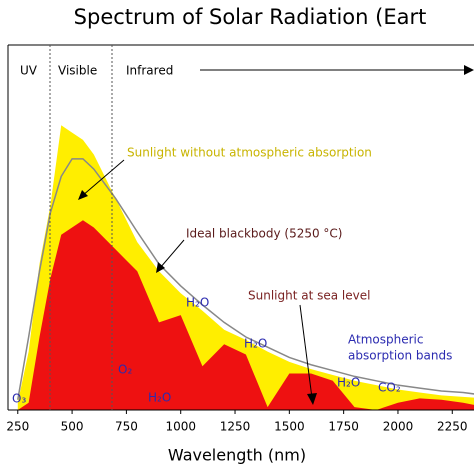 The image size is (474, 474). I want to click on annotation: Atmospheric, so click(385, 340).